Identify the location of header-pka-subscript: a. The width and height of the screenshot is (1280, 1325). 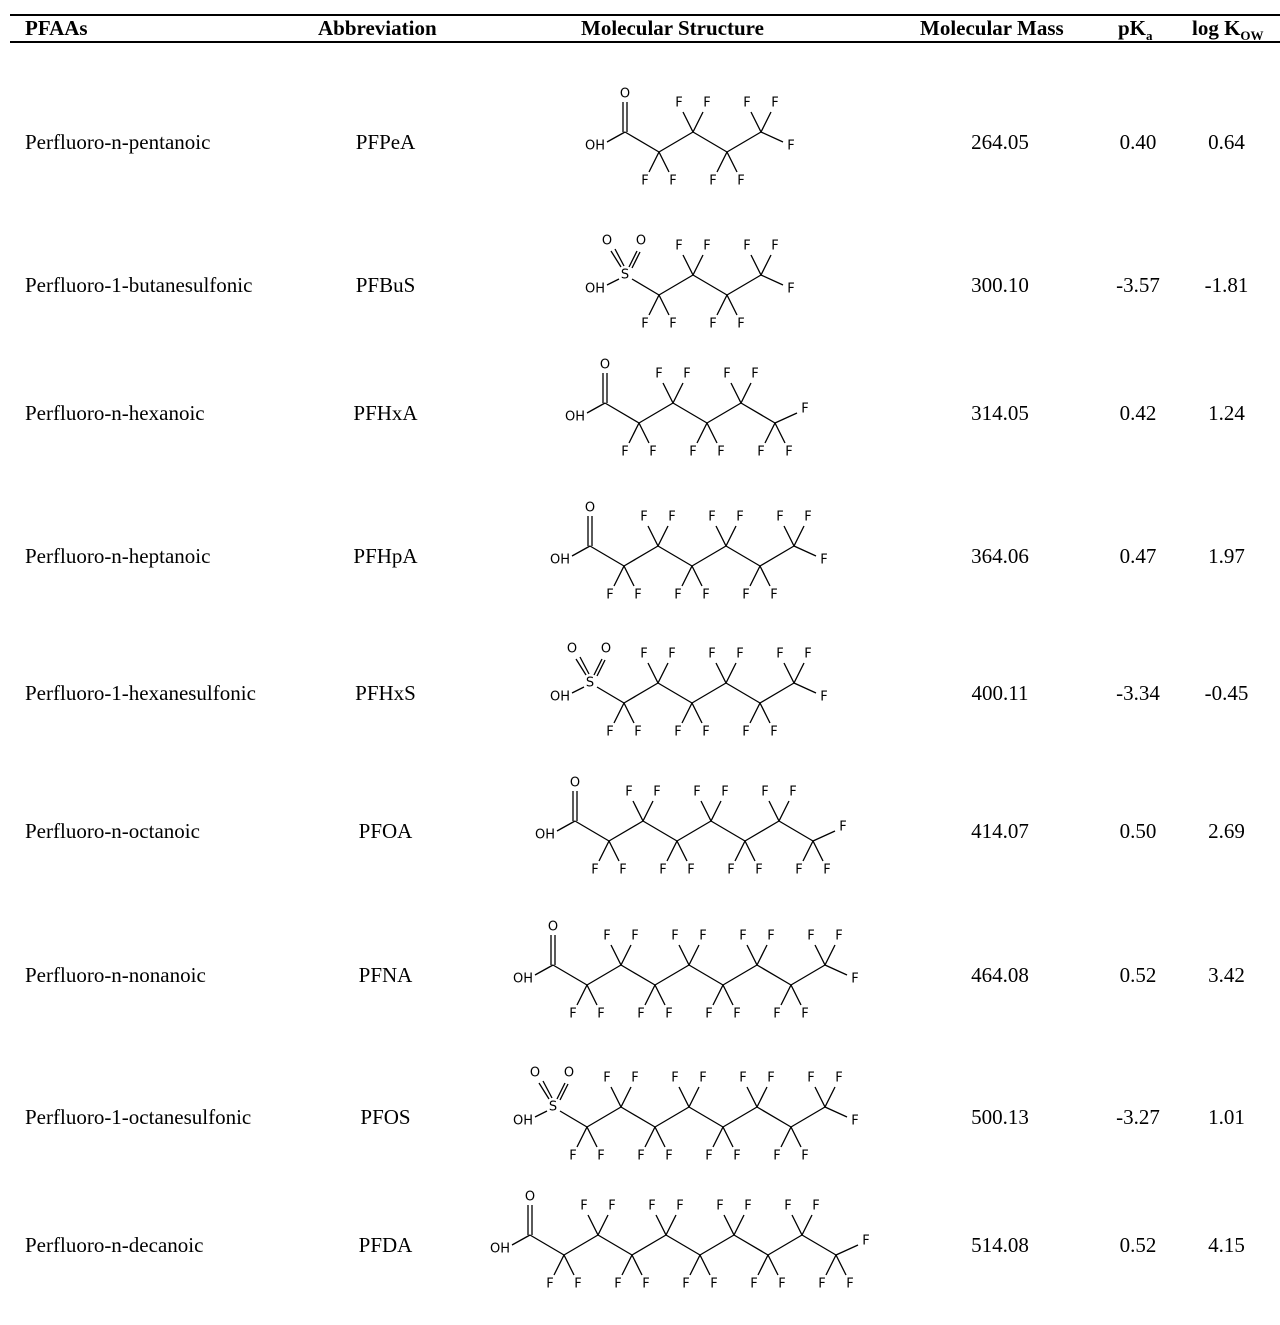
(1149, 36).